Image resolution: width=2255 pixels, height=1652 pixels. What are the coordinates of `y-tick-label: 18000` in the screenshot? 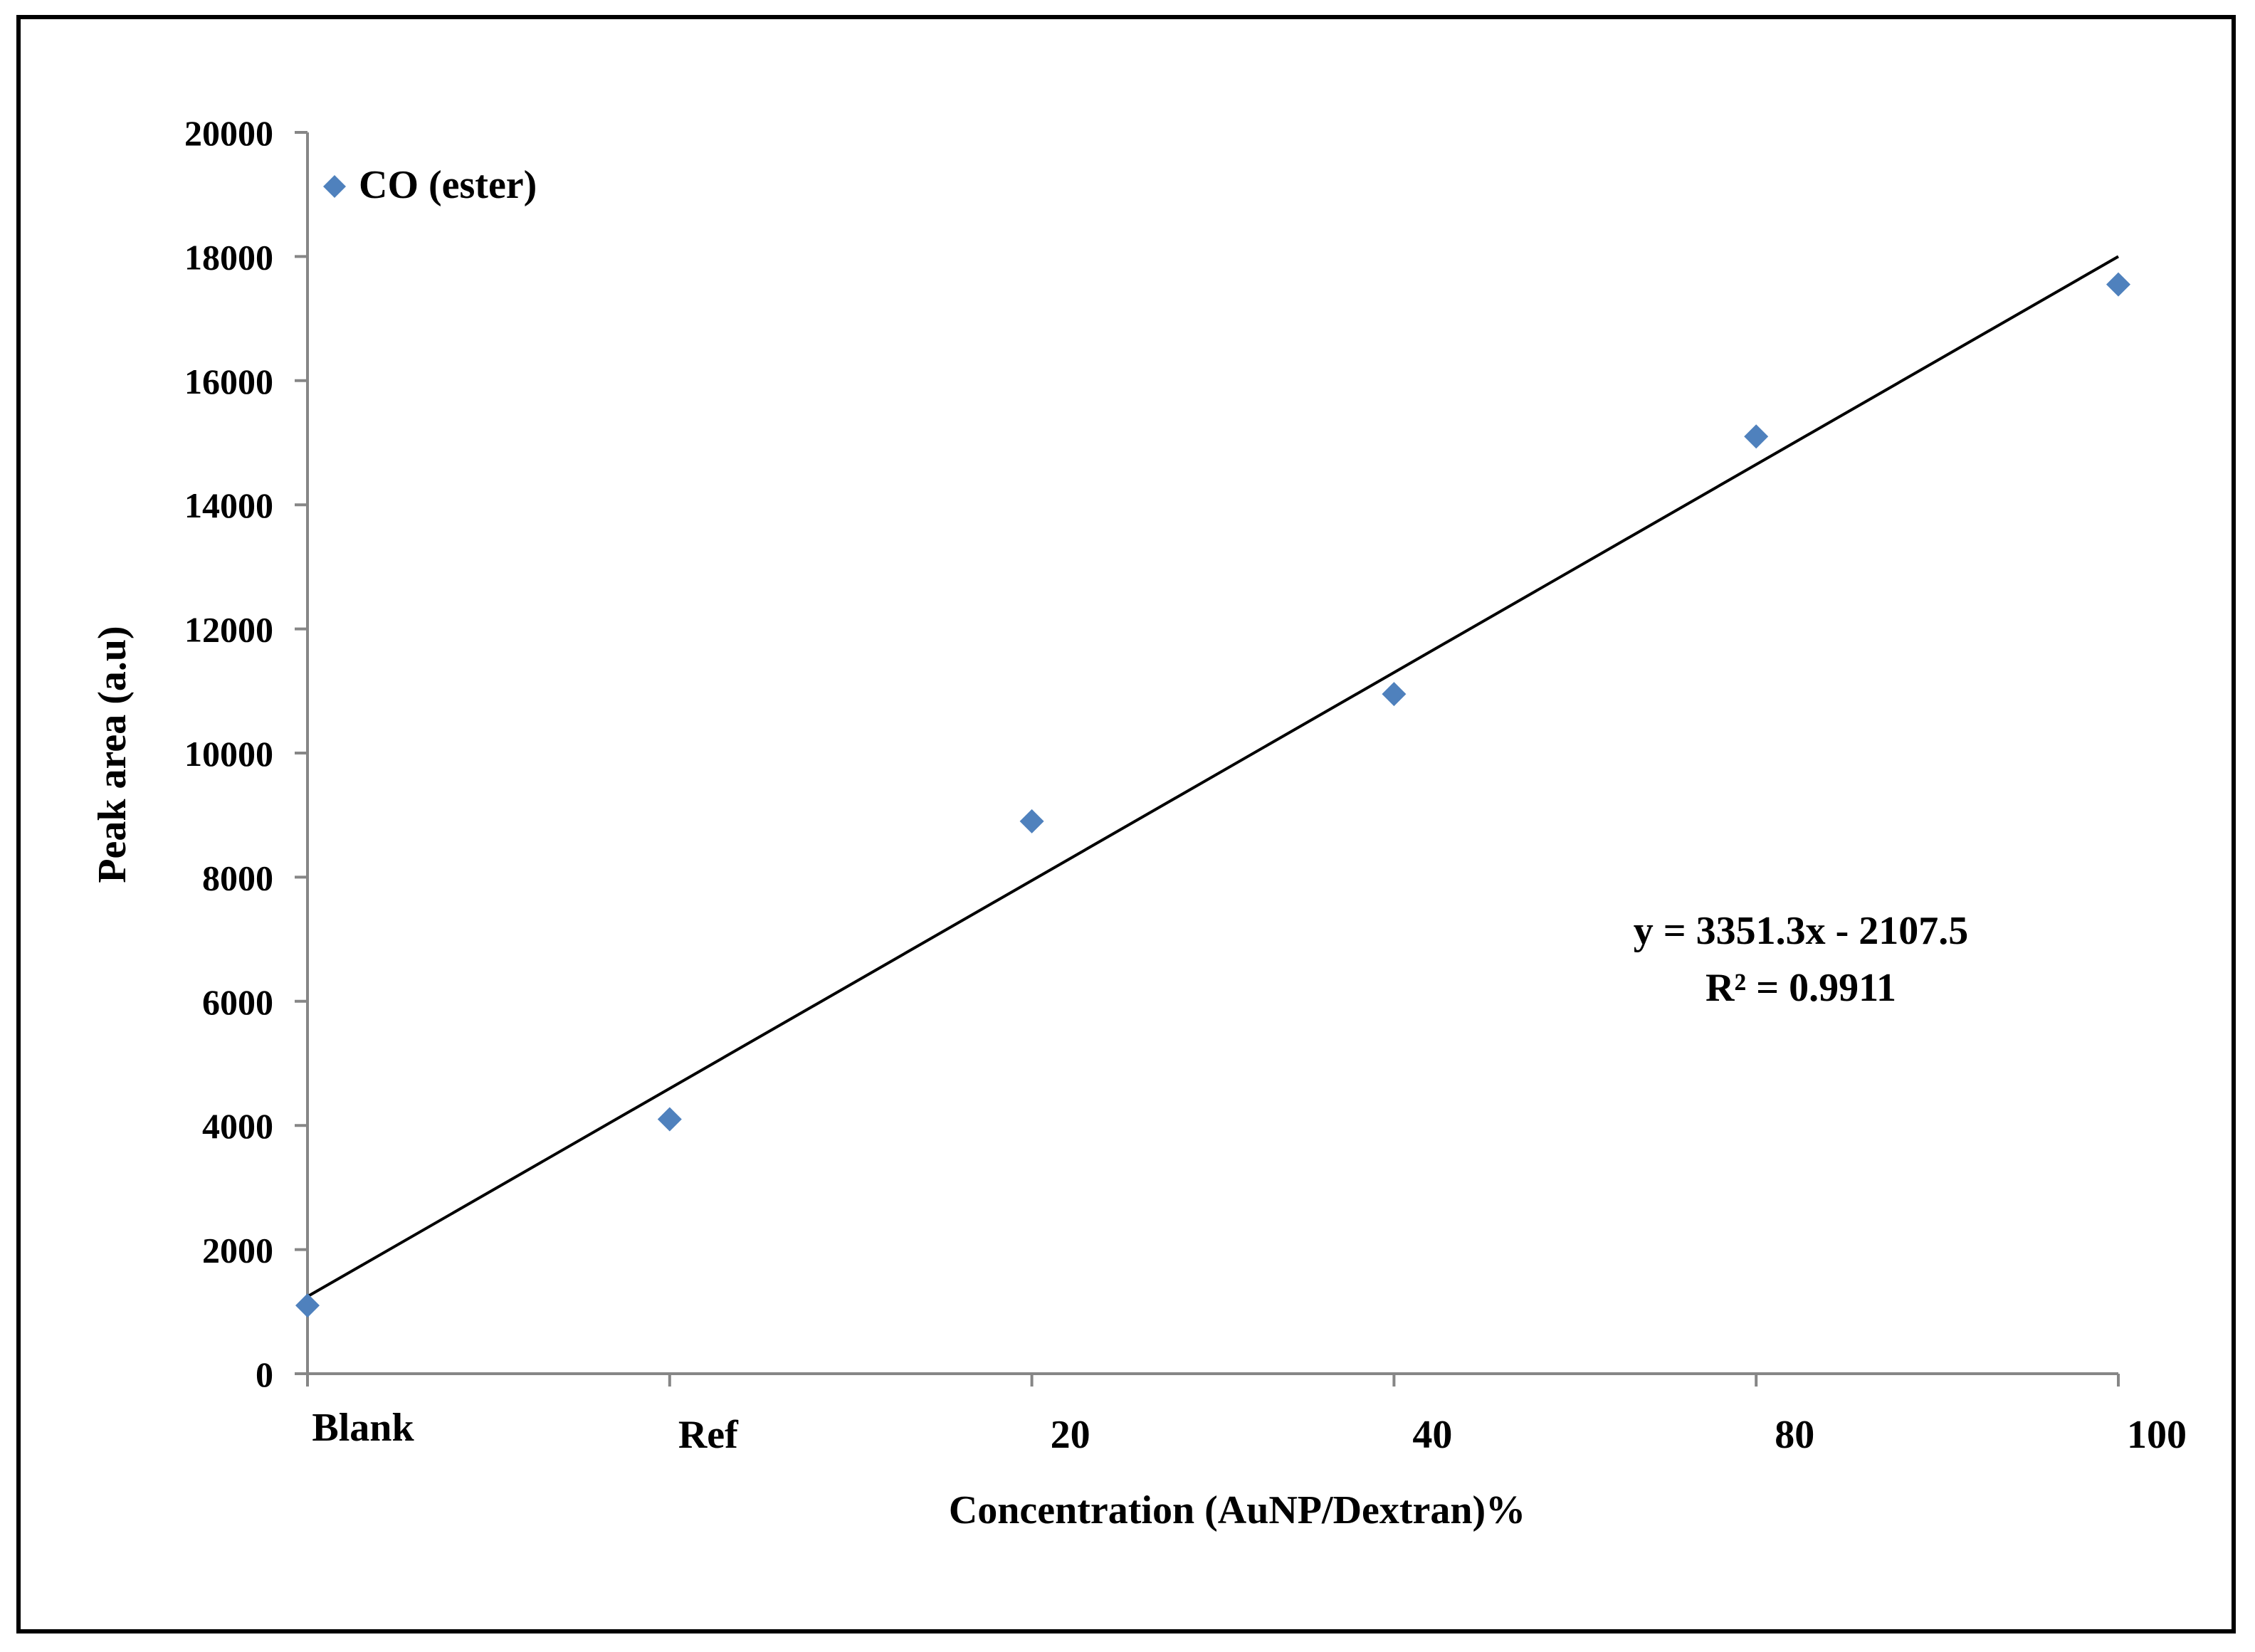 It's located at (228, 257).